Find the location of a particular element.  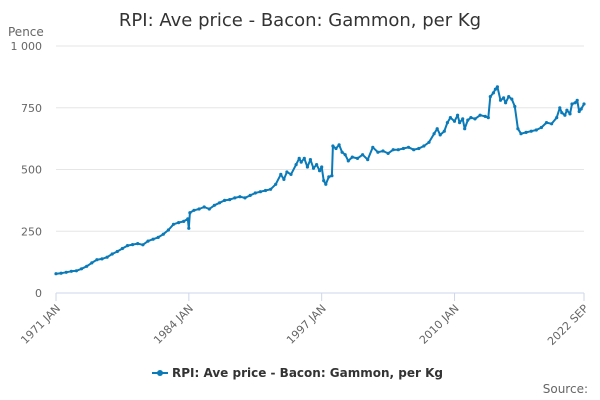

legend: RPI: Ave price - Bacon: Gammon, per Kg is located at coordinates (297, 373).